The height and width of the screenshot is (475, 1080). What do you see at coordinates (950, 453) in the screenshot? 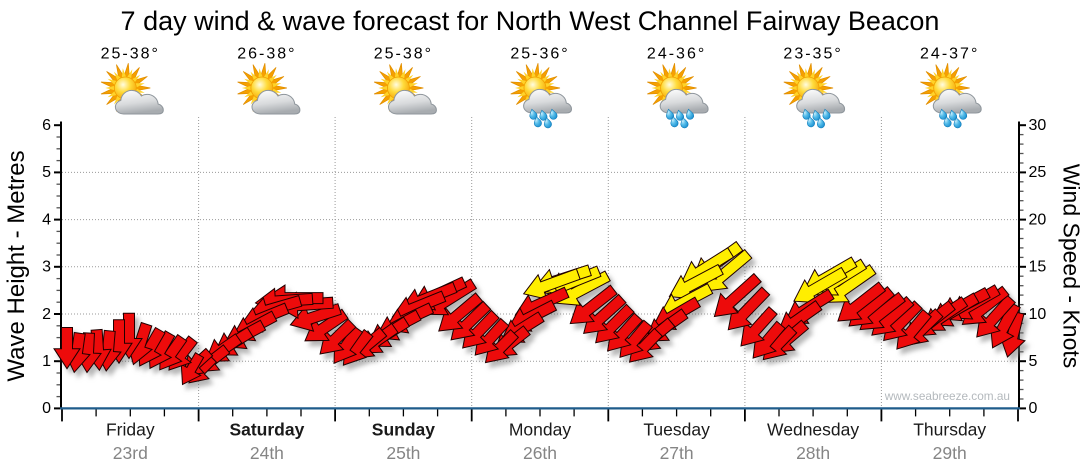
I see `svg-text: 29th` at bounding box center [950, 453].